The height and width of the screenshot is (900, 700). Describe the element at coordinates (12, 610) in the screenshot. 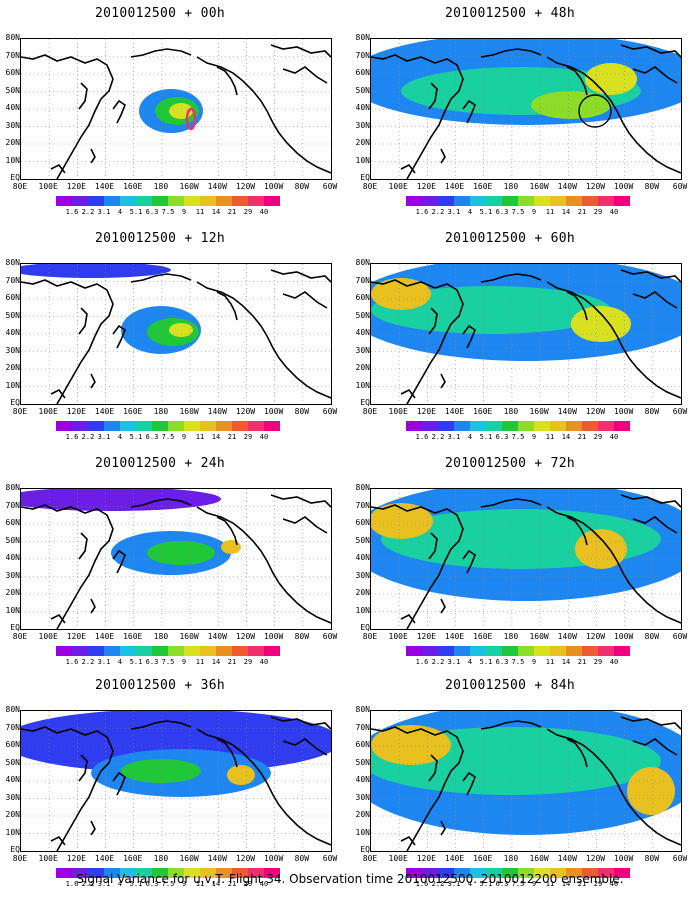

I see `lat-tick-label: 10N` at that location.